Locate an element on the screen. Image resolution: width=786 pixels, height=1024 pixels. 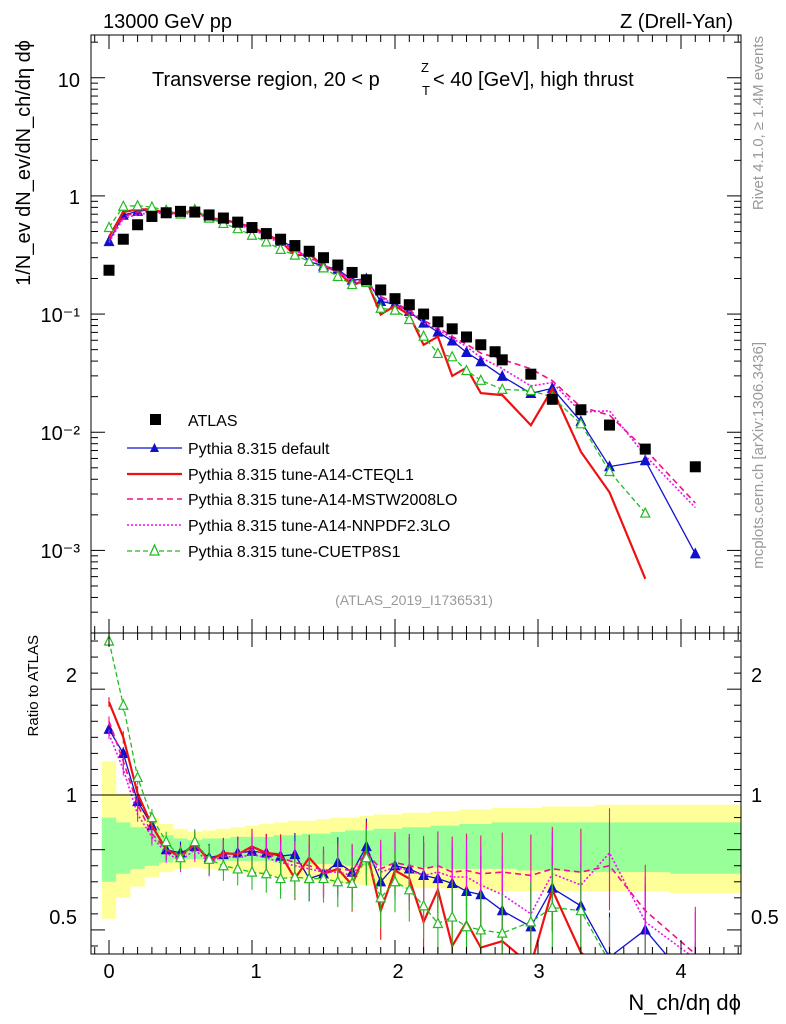
x-tick-labels: 0 1 2 3 4 is located at coordinates (394, 972).